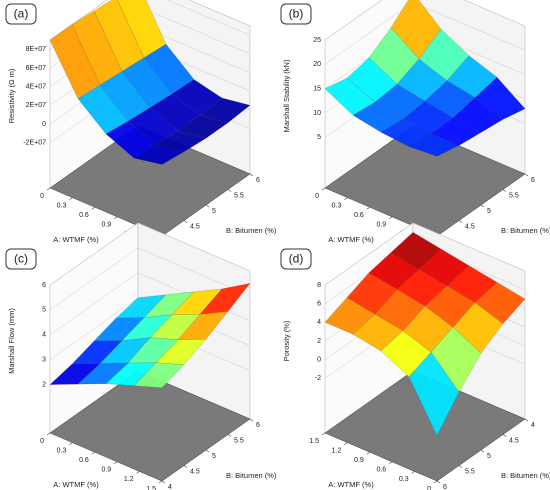 This screenshot has height=490, width=550. I want to click on y-tick-label: 4, so click(170, 487).